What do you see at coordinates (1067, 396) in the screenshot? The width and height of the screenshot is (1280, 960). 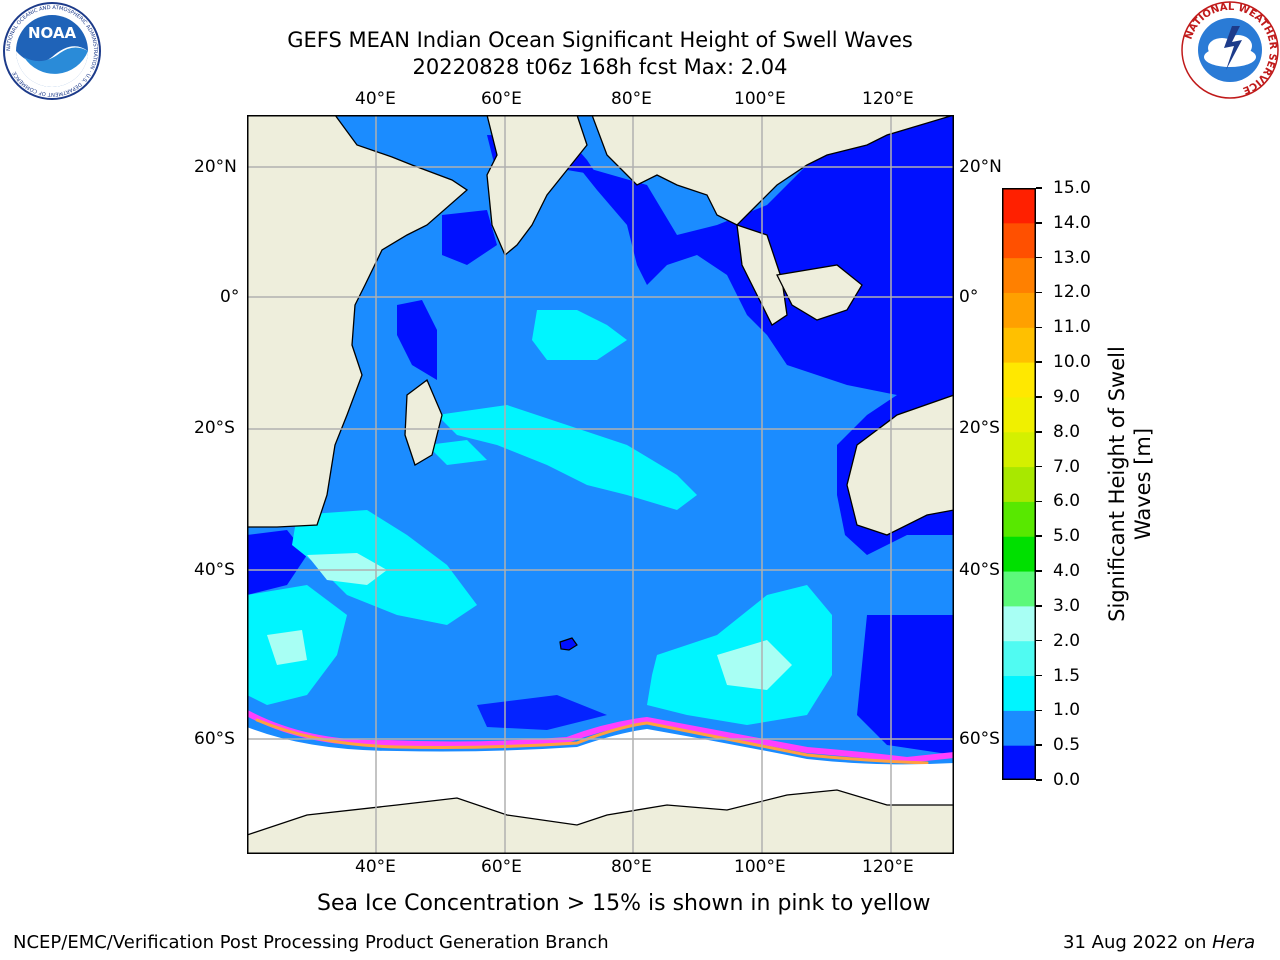 I see `colorbar-tick-label: 9.0` at bounding box center [1067, 396].